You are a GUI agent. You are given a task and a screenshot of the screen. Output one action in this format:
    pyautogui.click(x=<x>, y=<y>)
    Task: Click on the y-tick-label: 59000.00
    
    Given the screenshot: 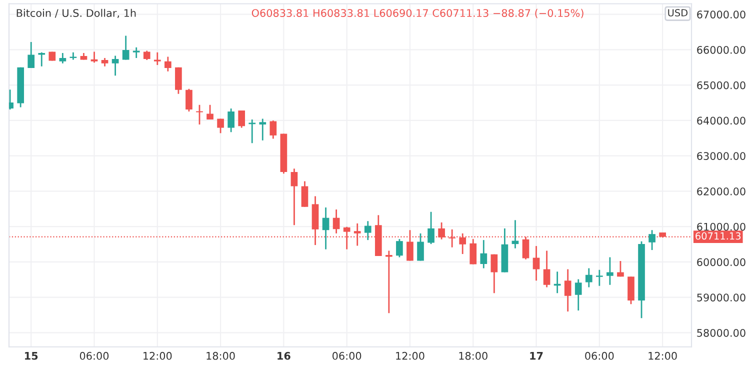 What is the action you would take?
    pyautogui.click(x=721, y=298)
    